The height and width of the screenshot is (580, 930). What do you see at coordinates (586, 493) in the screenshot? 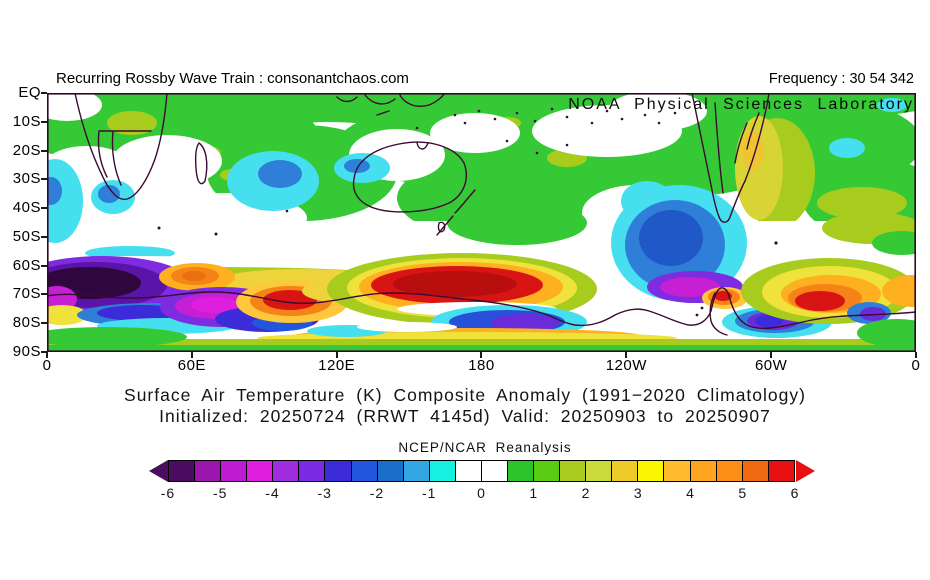
I see `colorbar-tick-label: 2` at bounding box center [586, 493].